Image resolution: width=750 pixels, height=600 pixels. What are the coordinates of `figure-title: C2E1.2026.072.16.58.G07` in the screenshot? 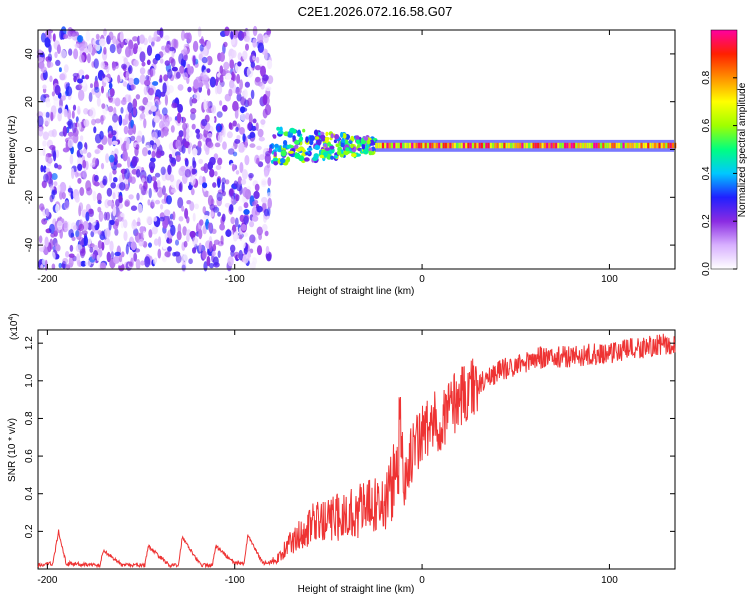 It's located at (375, 11).